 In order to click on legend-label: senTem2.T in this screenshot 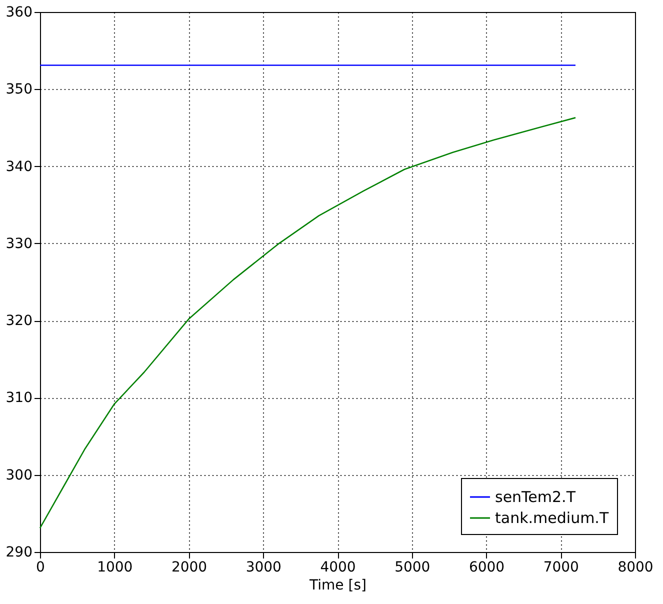, I will do `click(535, 497)`.